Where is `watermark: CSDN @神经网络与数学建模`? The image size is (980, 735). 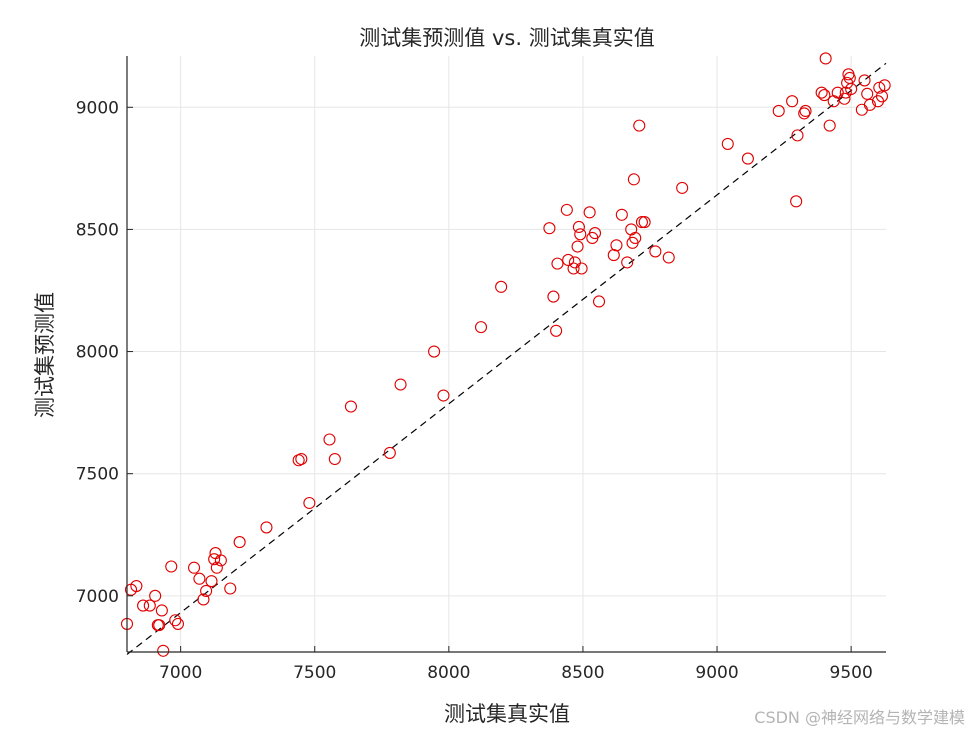
watermark: CSDN @神经网络与数学建模 is located at coordinates (859, 717).